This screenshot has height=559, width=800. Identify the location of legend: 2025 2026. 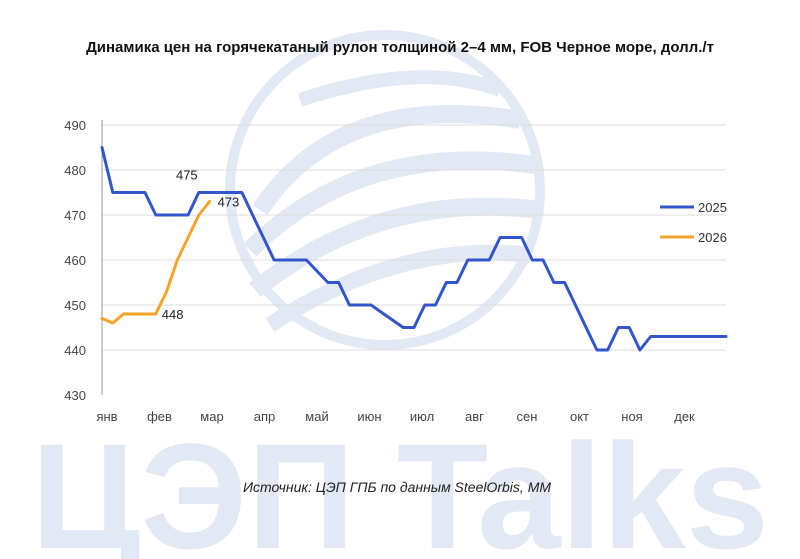
(693, 222).